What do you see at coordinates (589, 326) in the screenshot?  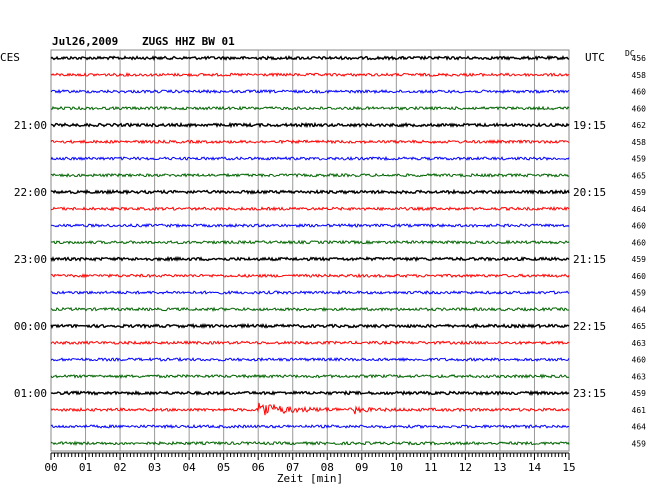 I see `right-hour-label: 22:15` at bounding box center [589, 326].